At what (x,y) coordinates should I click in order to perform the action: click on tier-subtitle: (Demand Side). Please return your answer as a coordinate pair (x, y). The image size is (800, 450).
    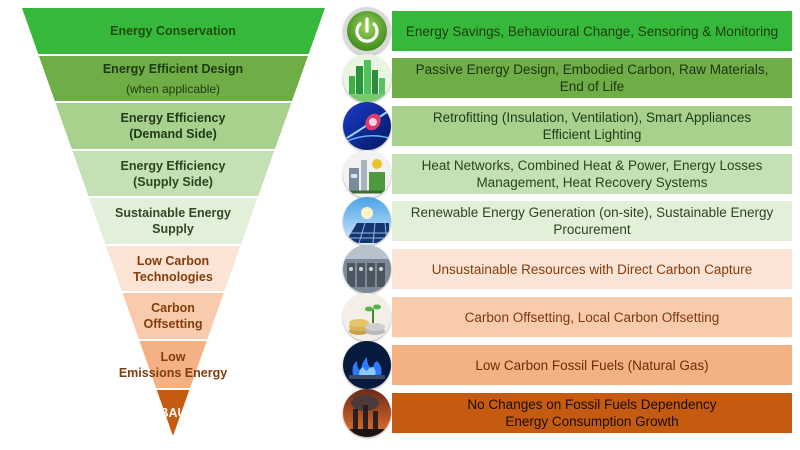
    Looking at the image, I should click on (173, 134).